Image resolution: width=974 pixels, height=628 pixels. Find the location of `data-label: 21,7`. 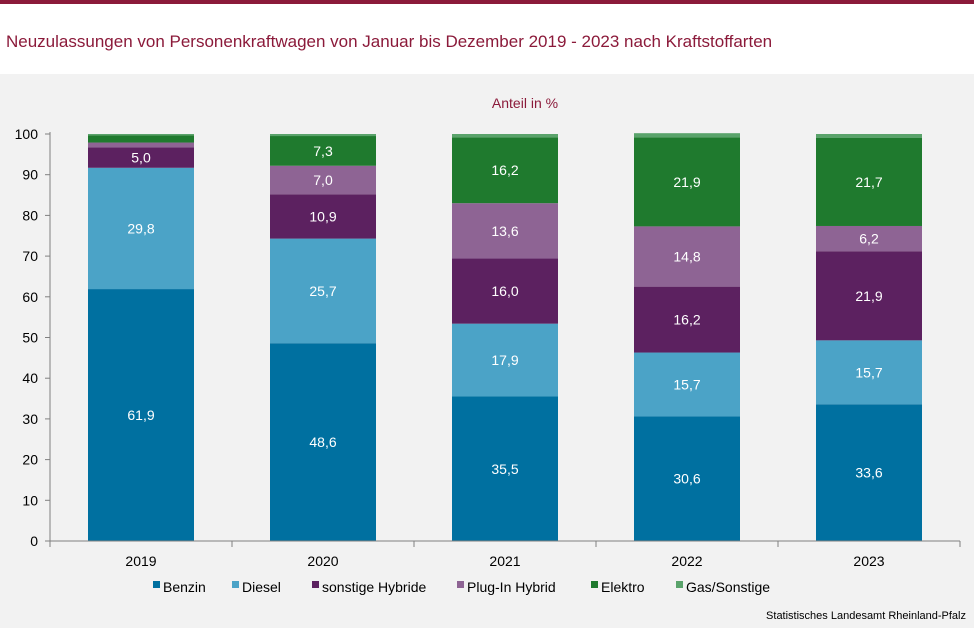

data-label: 21,7 is located at coordinates (868, 182).